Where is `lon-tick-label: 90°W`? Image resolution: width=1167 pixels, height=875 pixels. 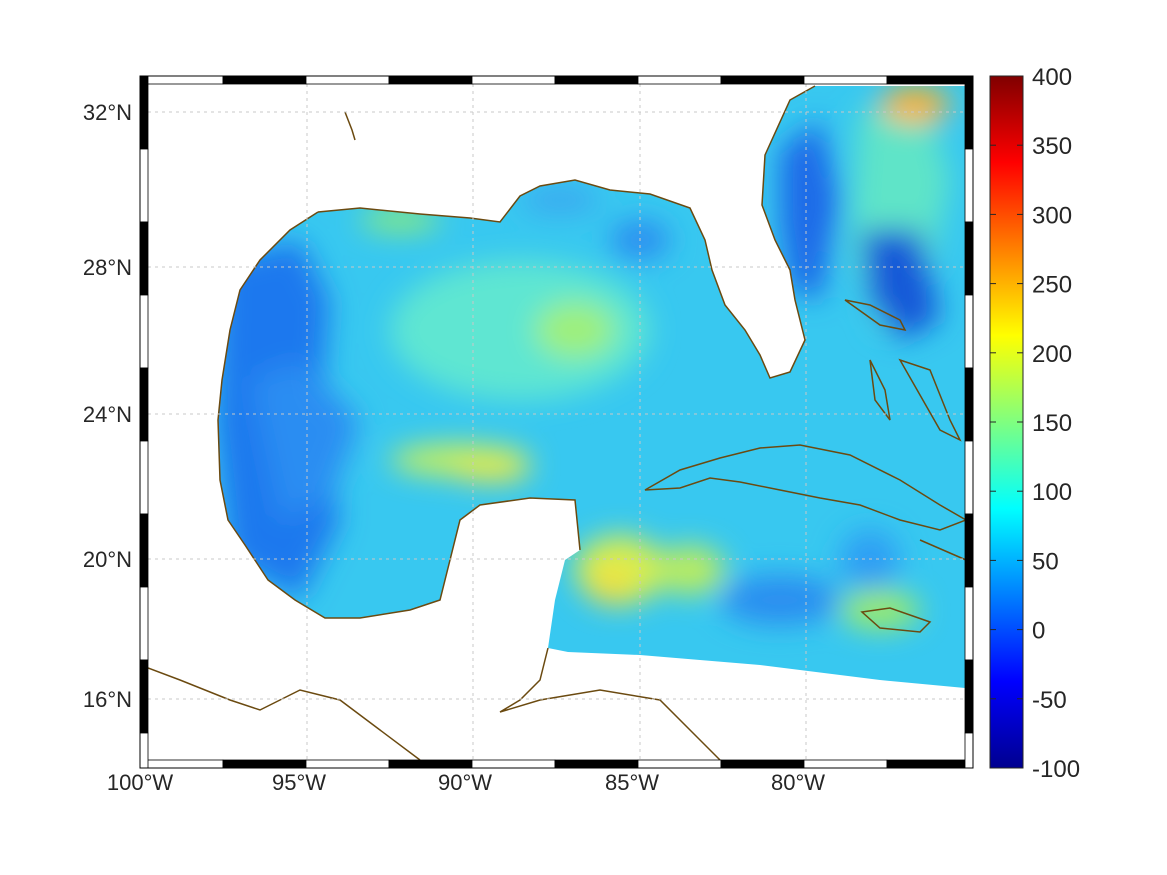
lon-tick-label: 90°W is located at coordinates (465, 782).